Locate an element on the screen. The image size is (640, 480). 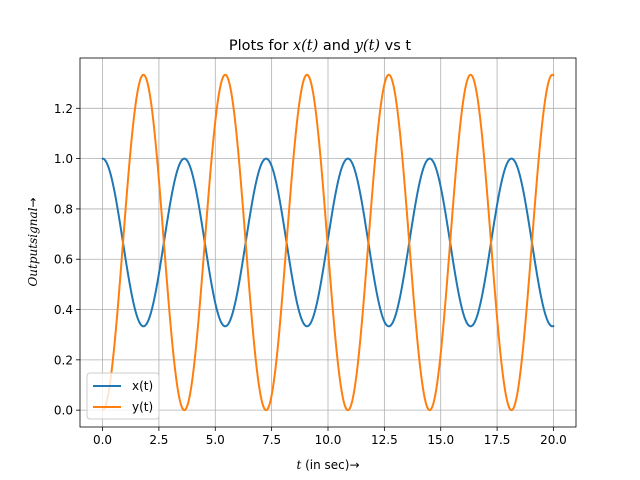
x-tick-label: 5.0 is located at coordinates (215, 440).